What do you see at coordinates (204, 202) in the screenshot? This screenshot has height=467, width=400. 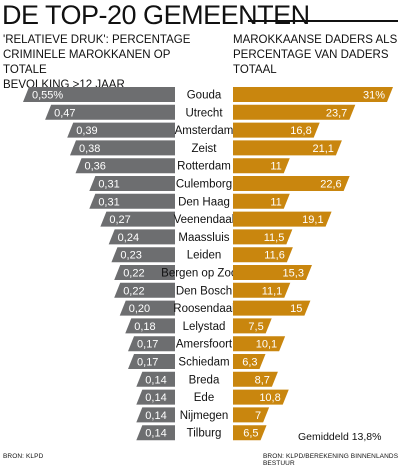 I see `category-label: Den Haag` at bounding box center [204, 202].